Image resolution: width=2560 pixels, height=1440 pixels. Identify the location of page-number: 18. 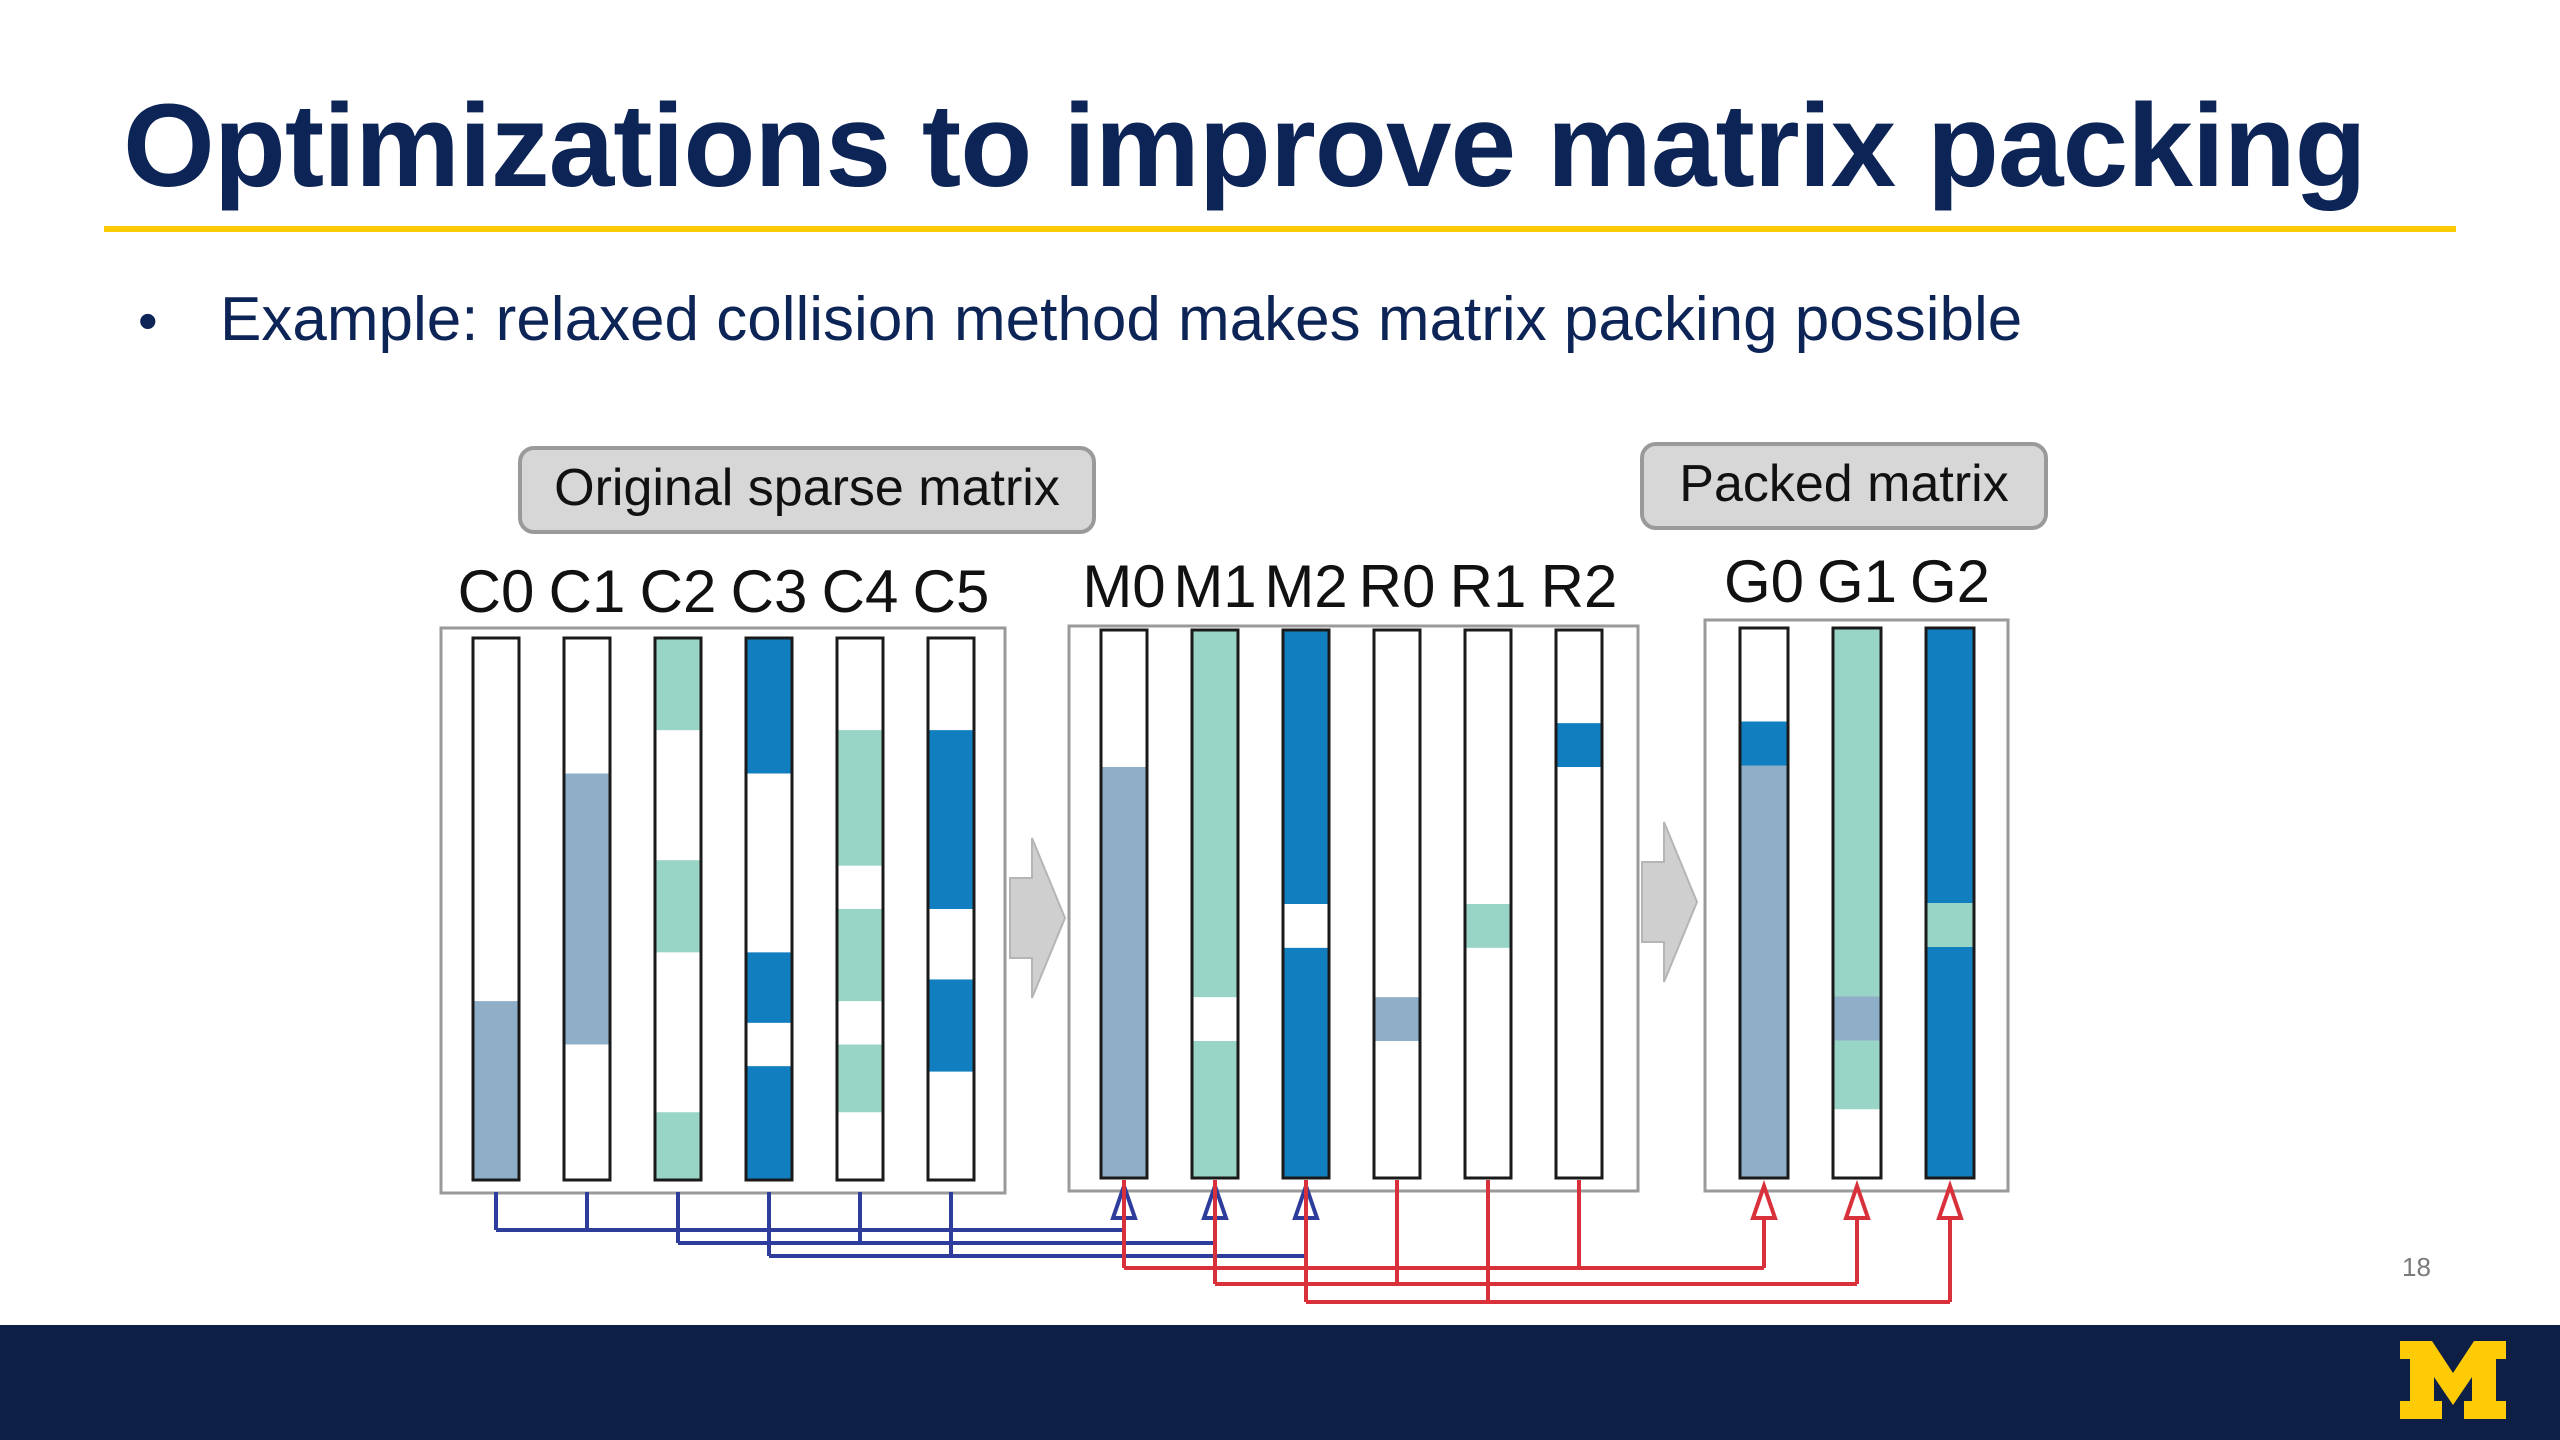
(2416, 1267).